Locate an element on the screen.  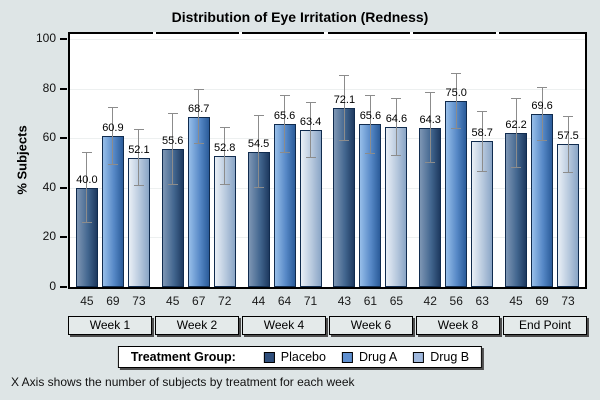
bar-slot: 57.5 is located at coordinates (568, 159).